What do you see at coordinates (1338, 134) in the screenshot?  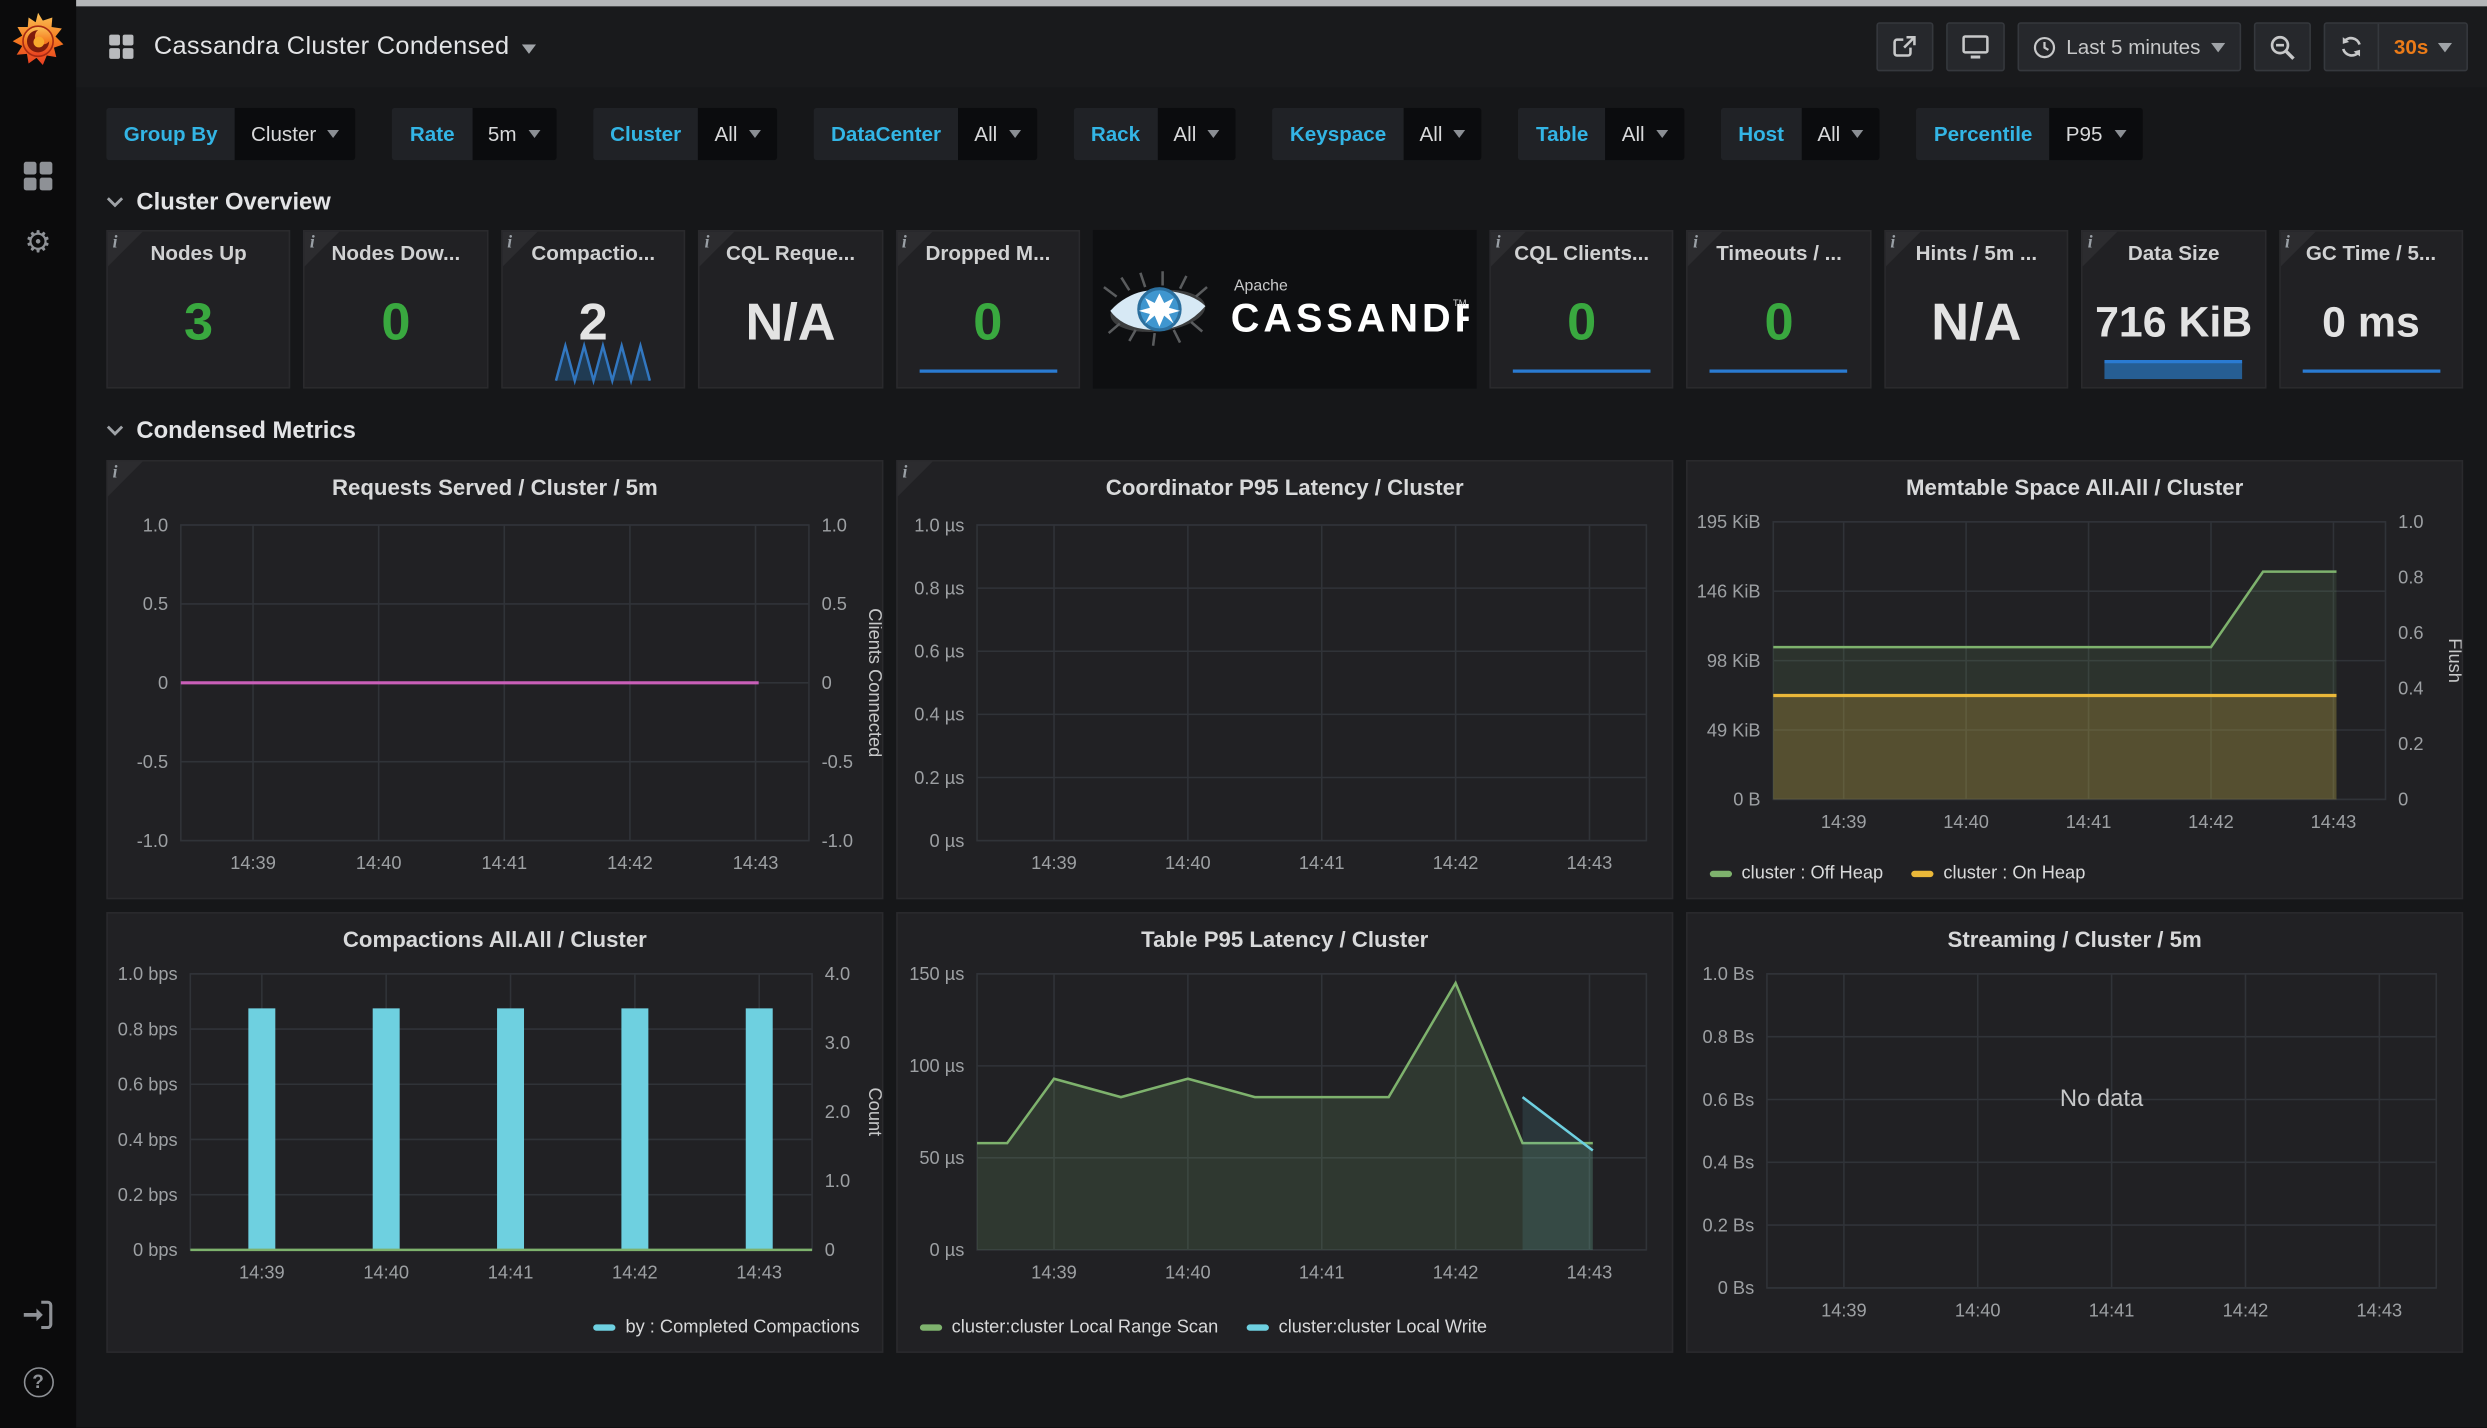 I see `variable-label: Keyspace` at bounding box center [1338, 134].